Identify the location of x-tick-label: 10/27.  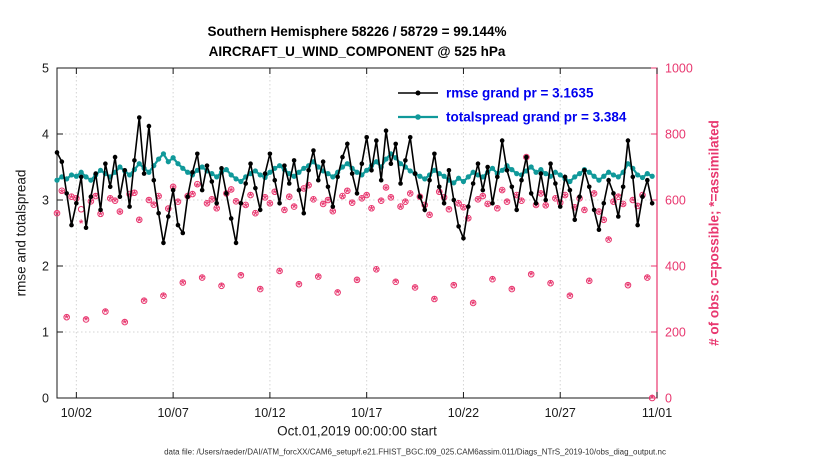
(560, 413).